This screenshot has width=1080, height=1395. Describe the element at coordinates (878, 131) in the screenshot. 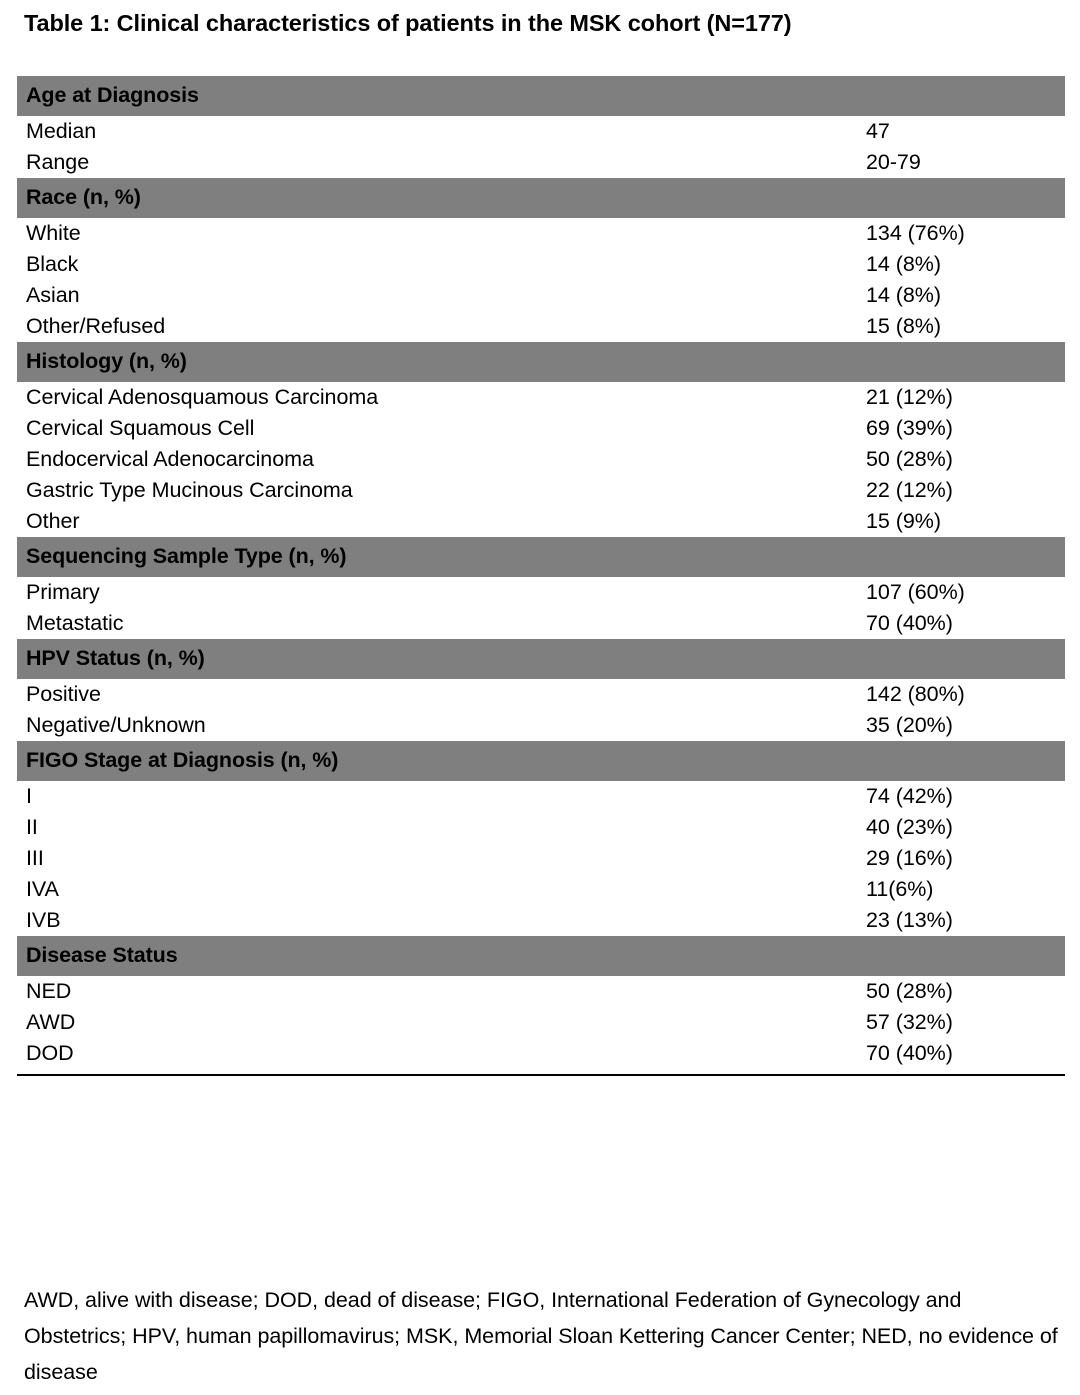

I see `row-value: 47` at that location.